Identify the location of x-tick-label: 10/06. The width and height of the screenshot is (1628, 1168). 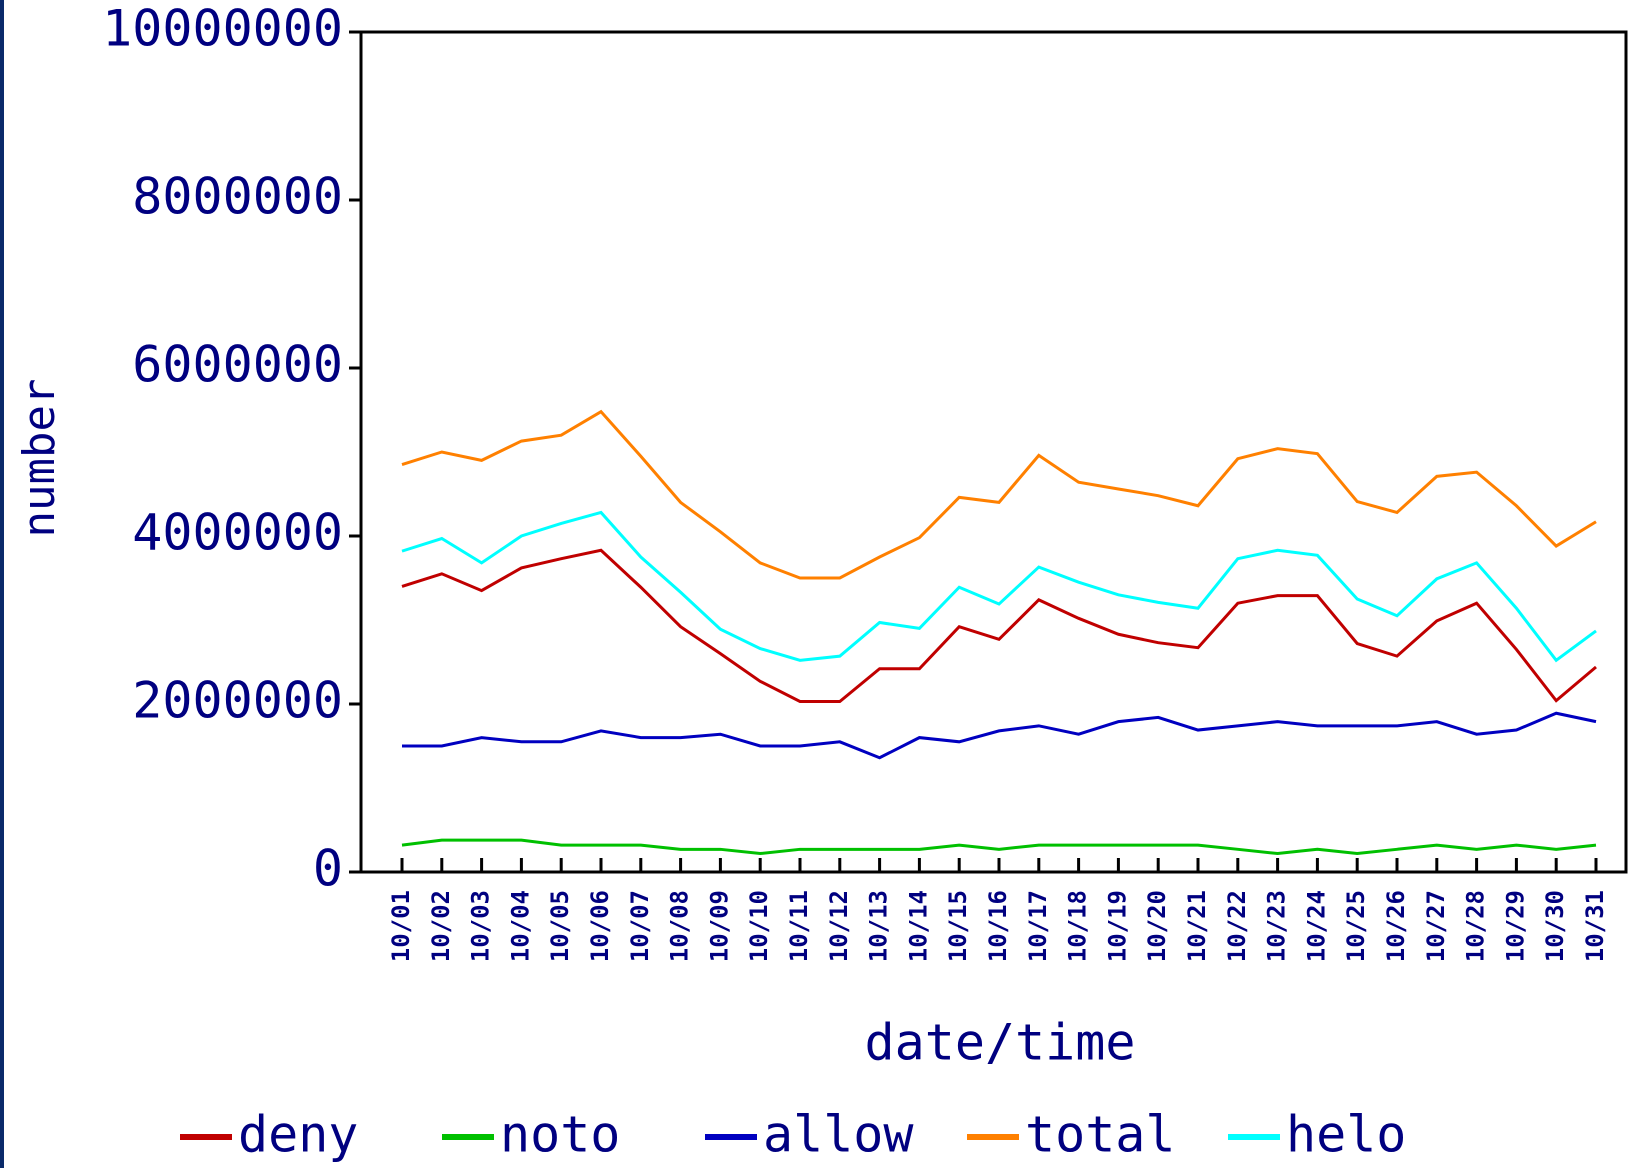
(600, 926).